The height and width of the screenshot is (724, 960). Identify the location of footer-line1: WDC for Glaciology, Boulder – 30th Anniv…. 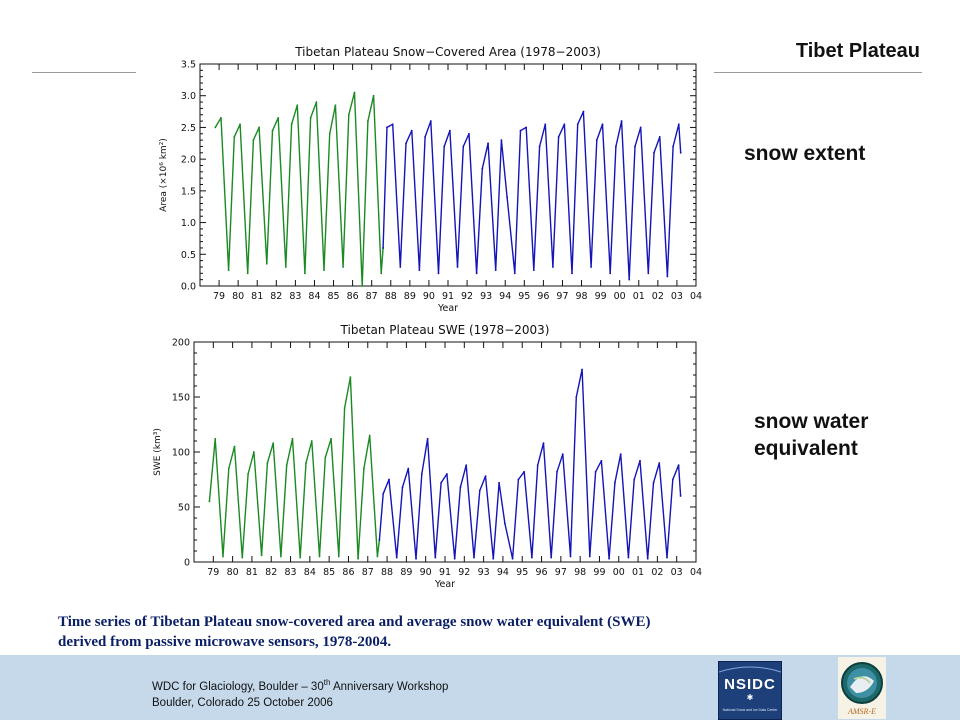
(300, 685).